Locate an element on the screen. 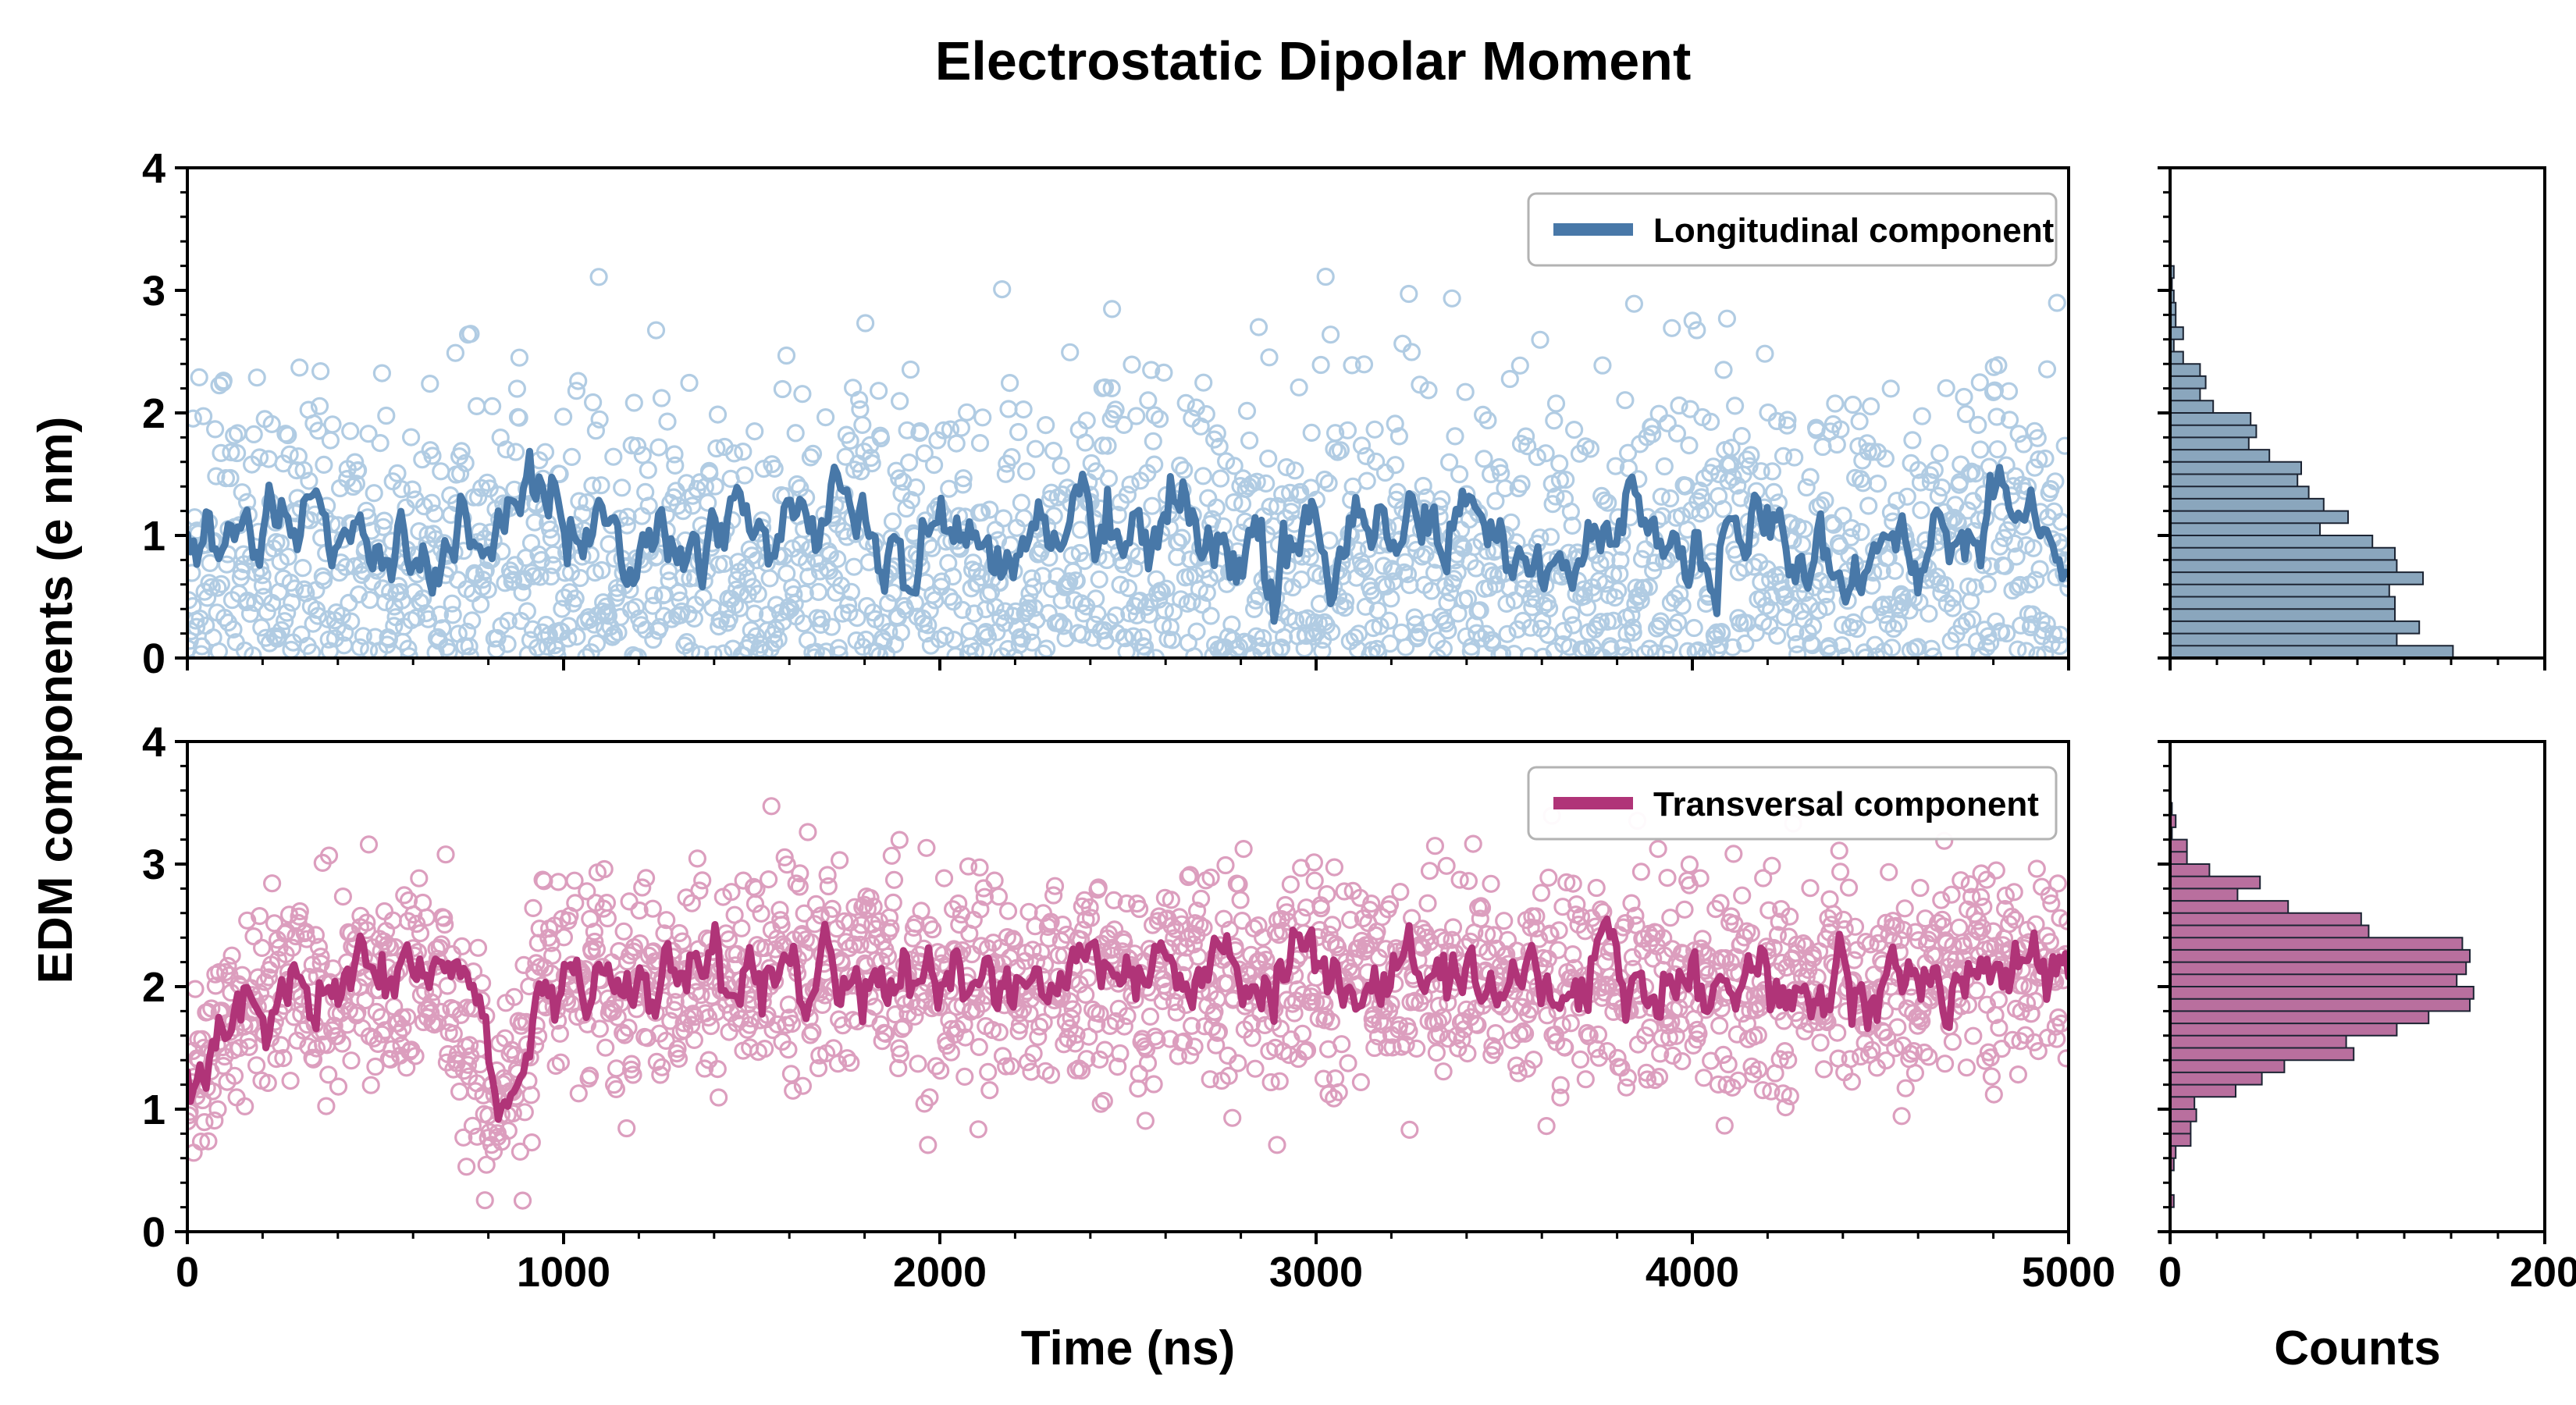 The height and width of the screenshot is (1405, 2576). tick-label: 3000 is located at coordinates (1316, 1273).